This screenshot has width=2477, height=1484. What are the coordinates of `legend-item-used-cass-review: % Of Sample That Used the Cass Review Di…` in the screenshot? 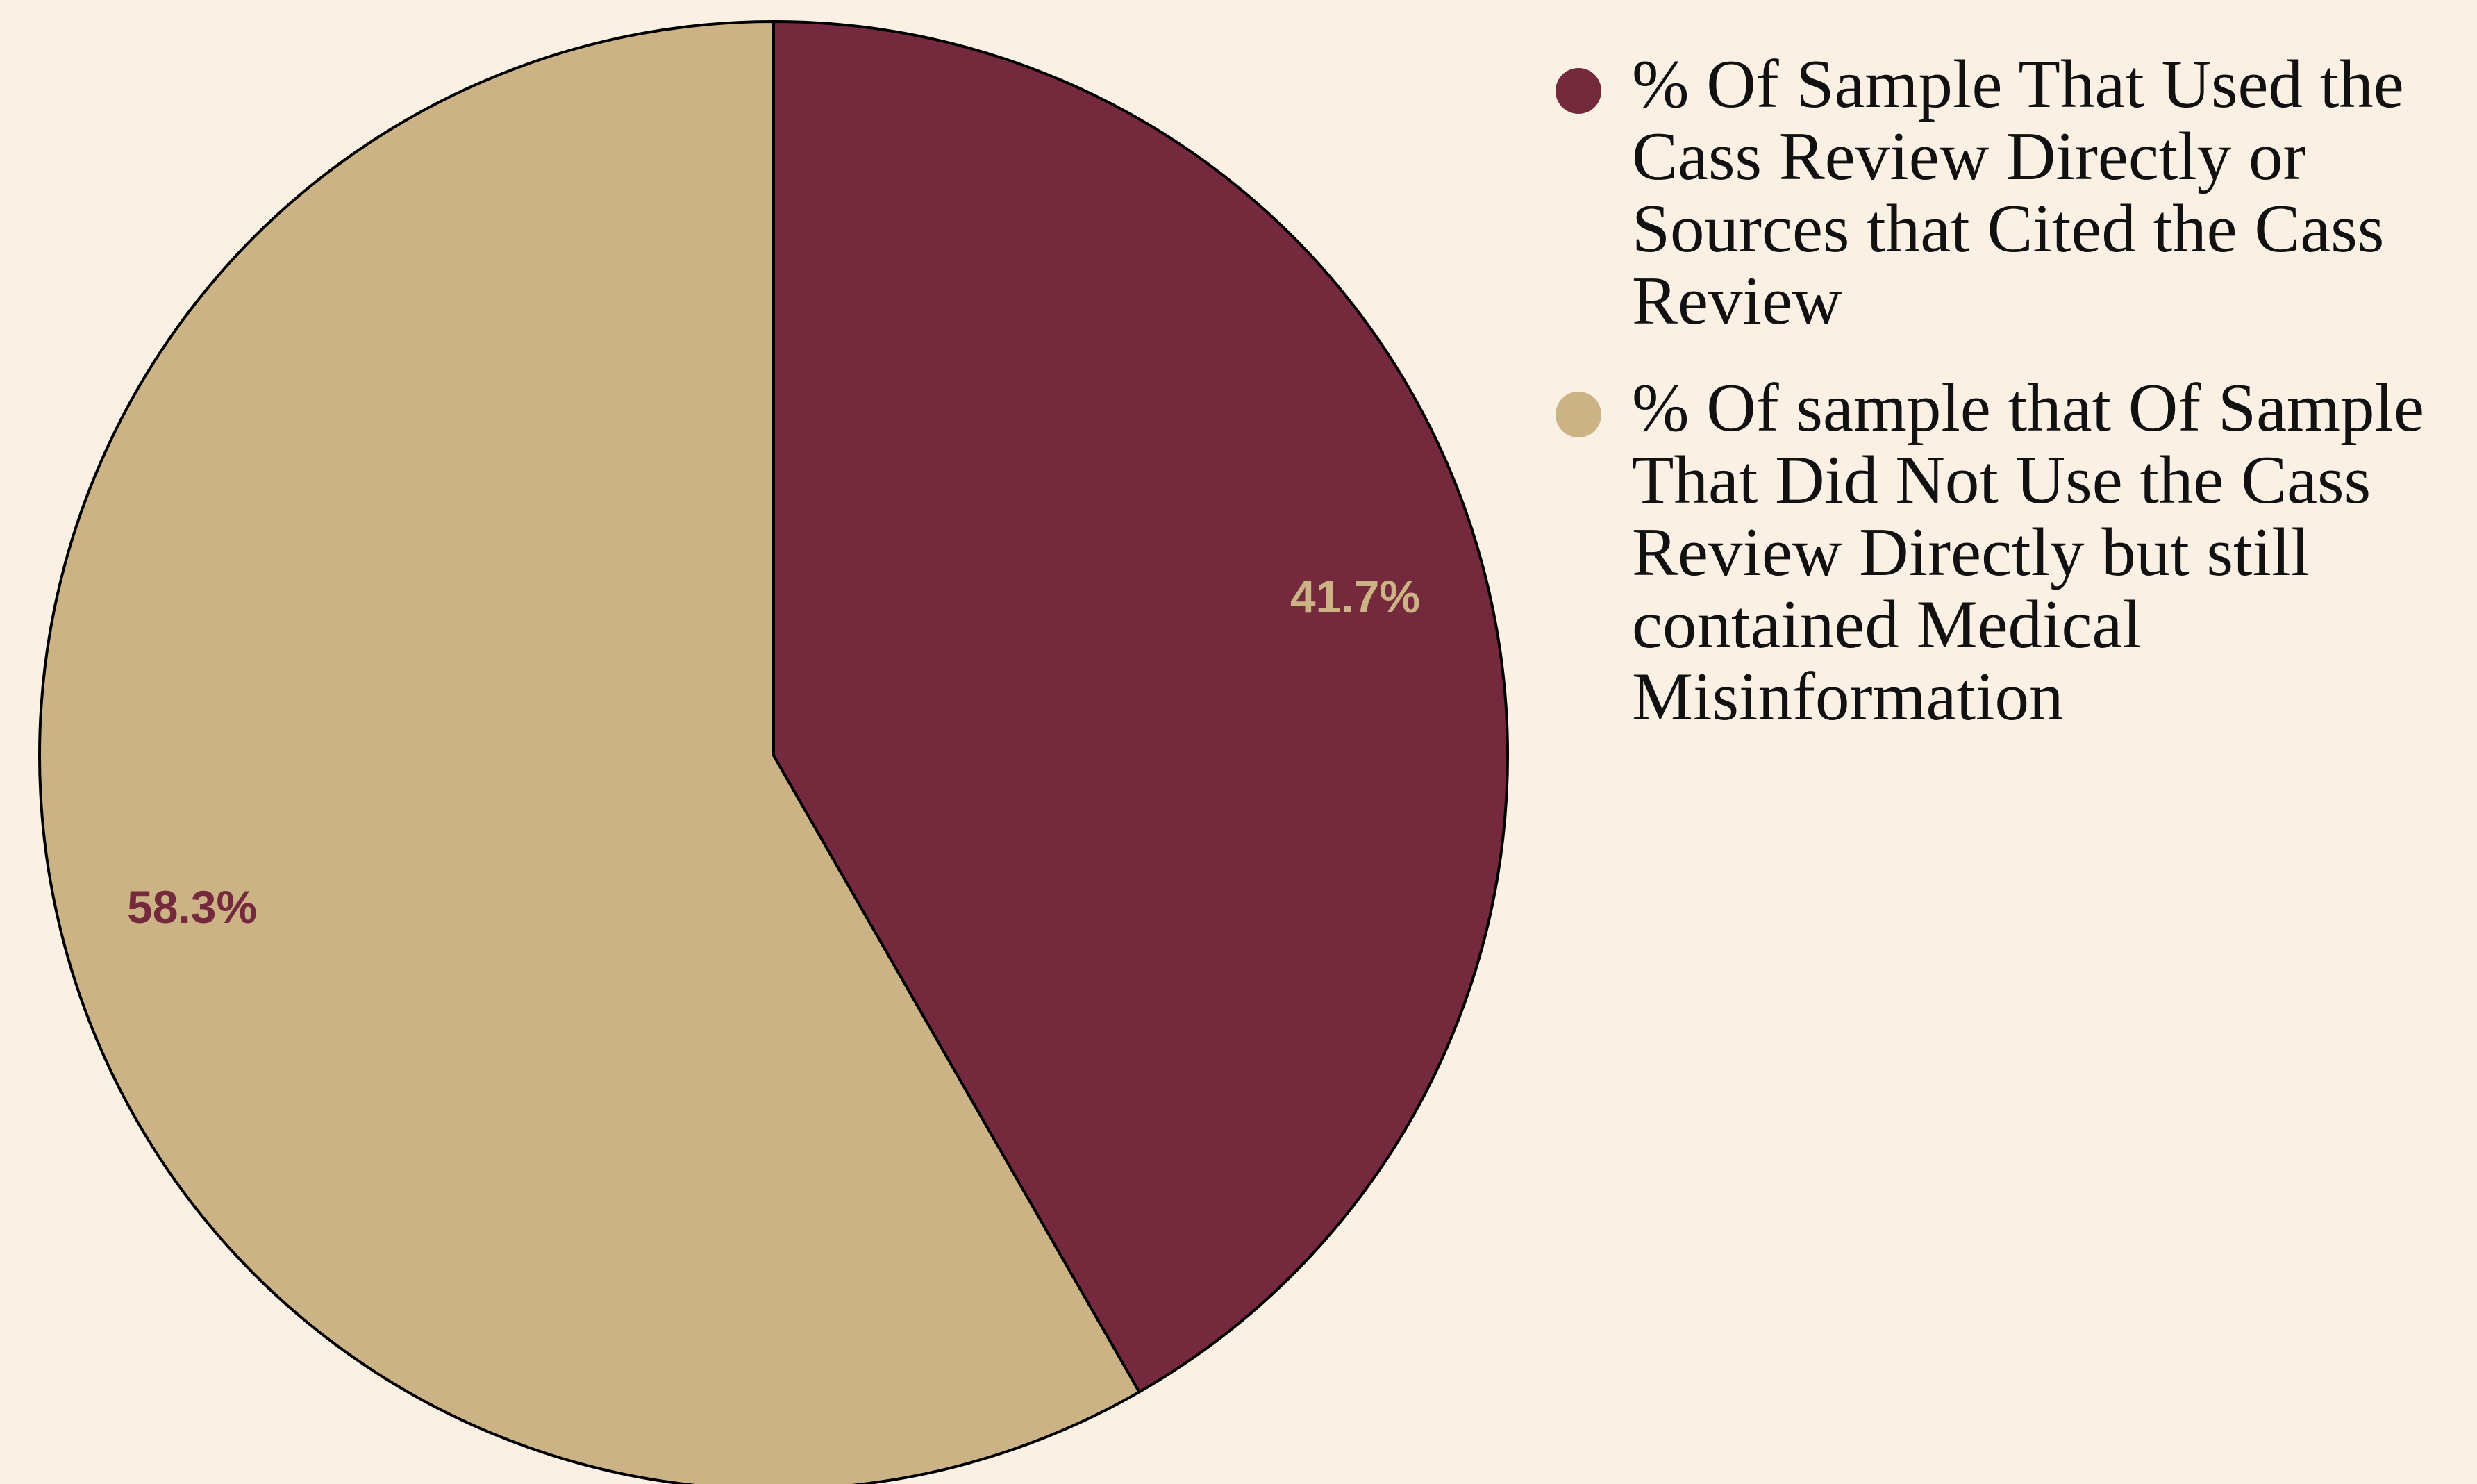 It's located at (2007, 193).